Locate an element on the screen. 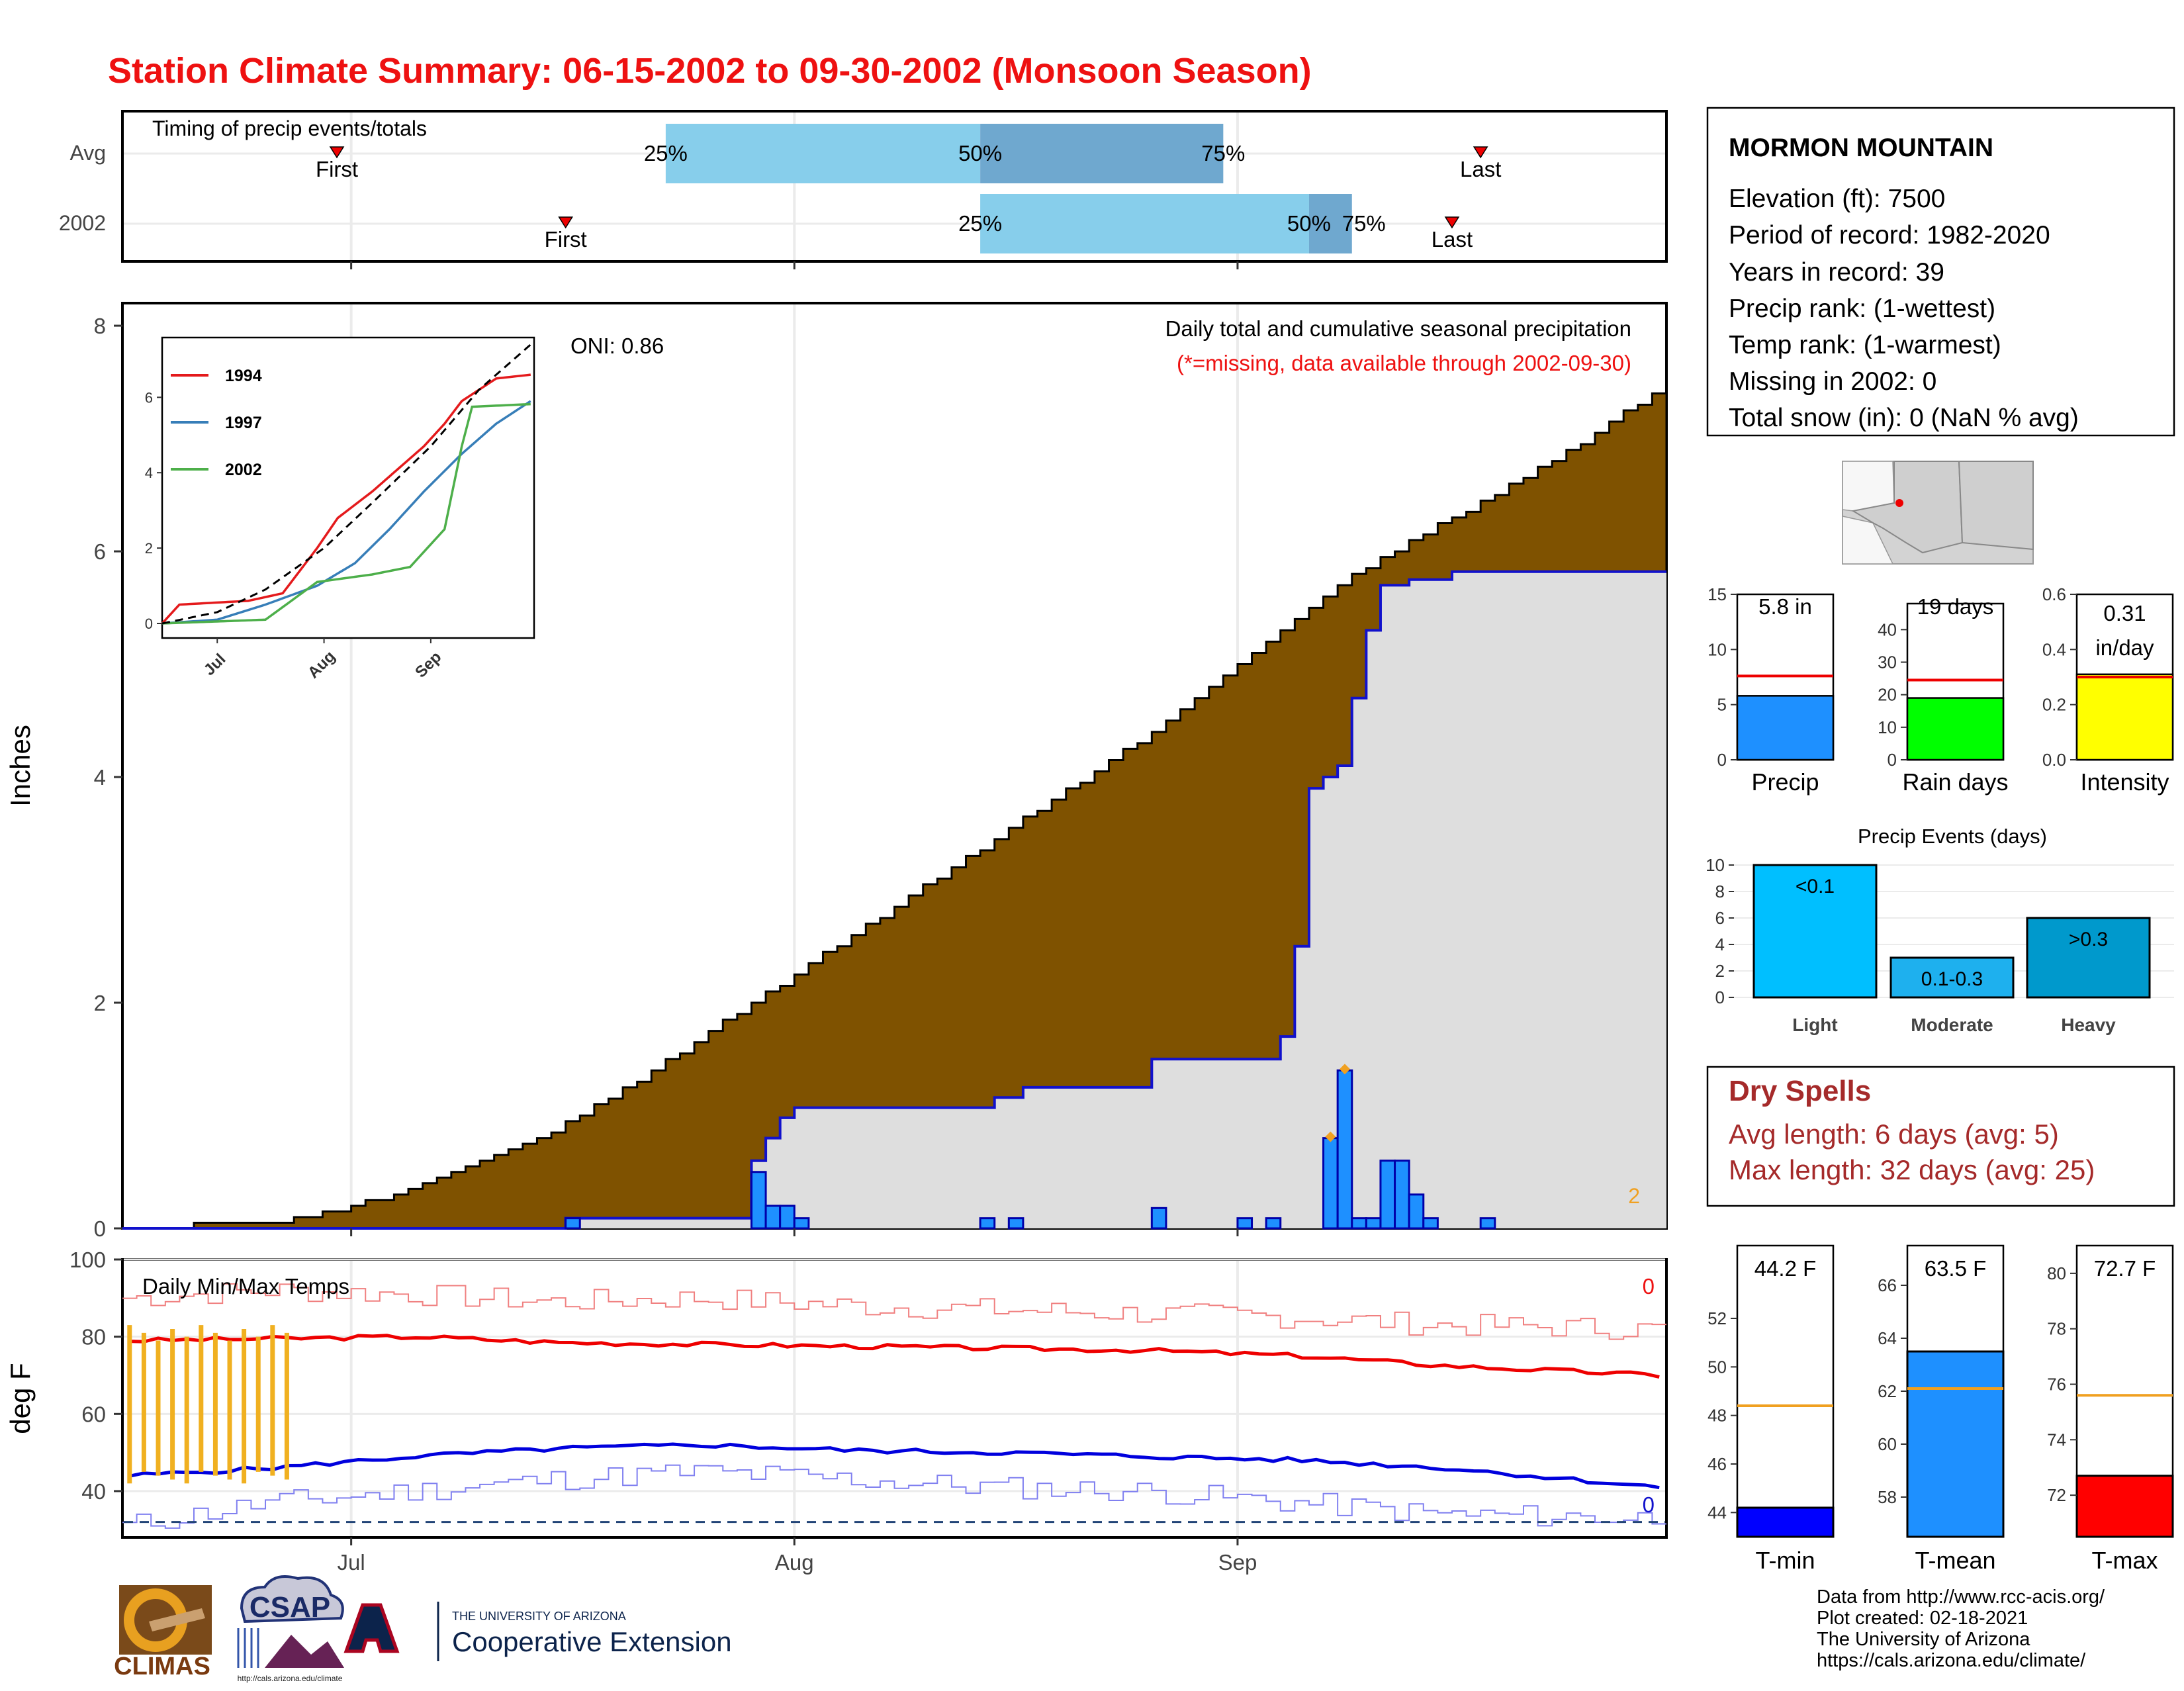 The image size is (2184, 1691). temp-bar-frame is located at coordinates (1786, 1391).